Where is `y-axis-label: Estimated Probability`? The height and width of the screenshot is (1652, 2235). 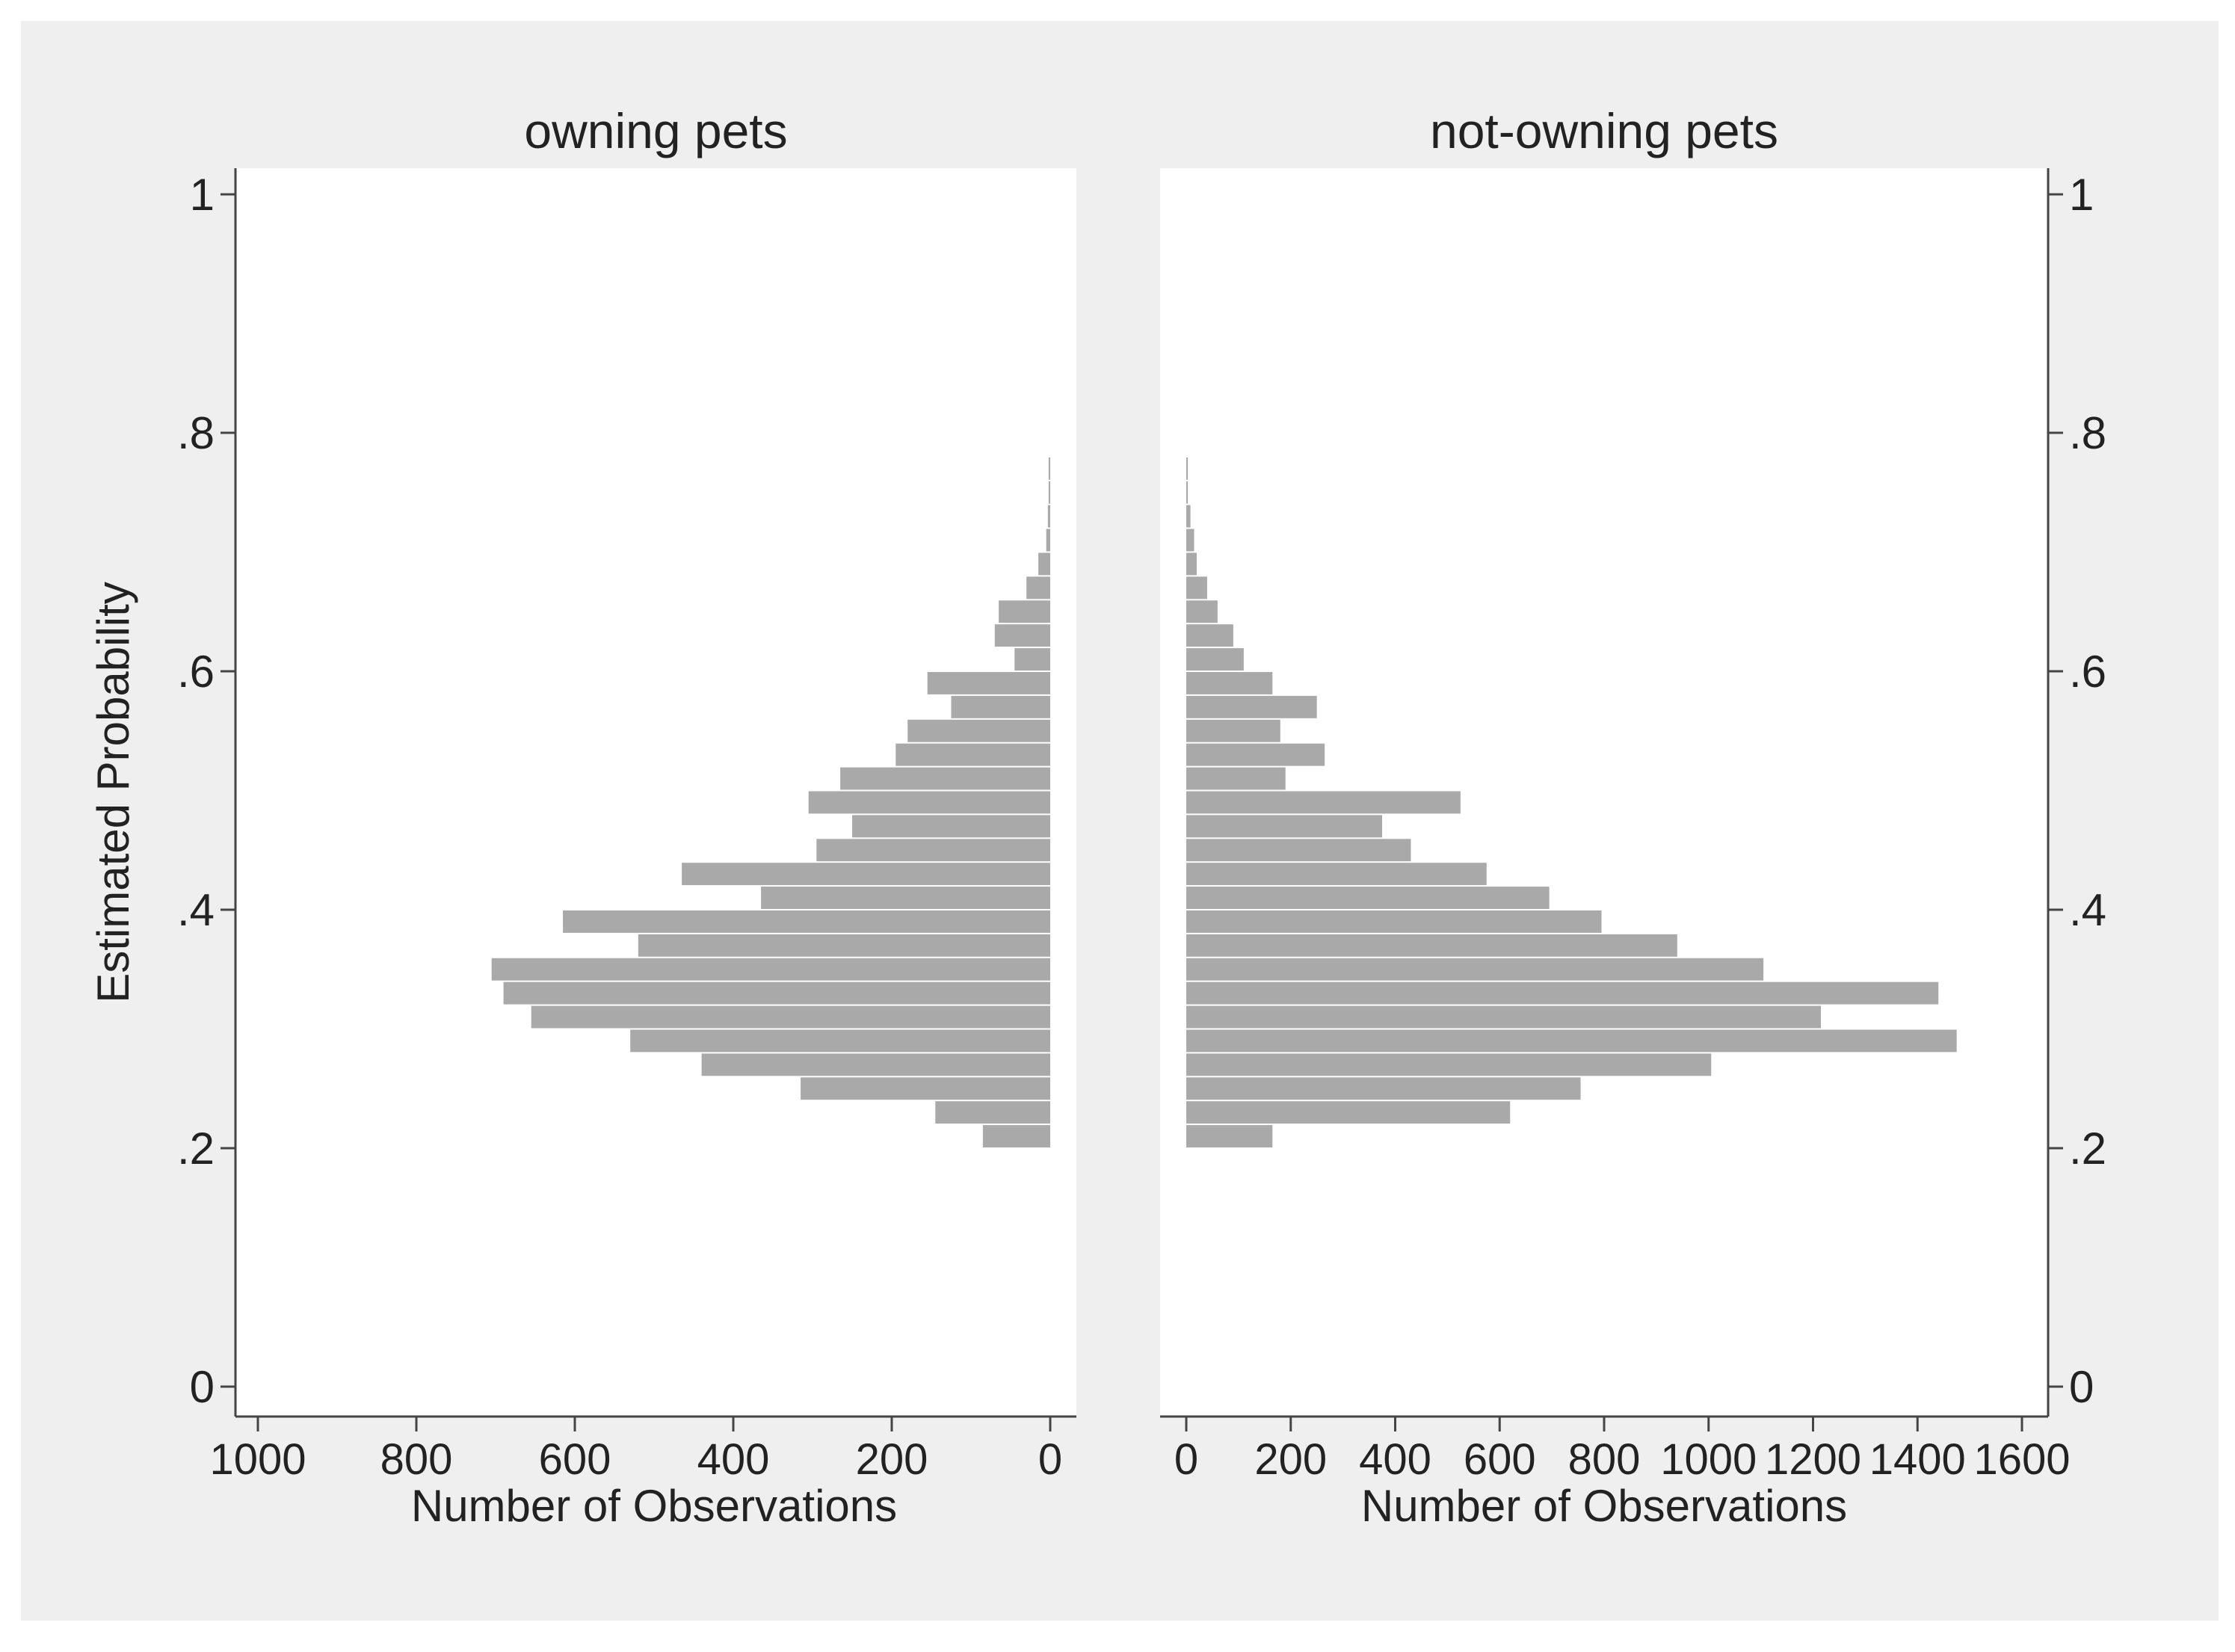
y-axis-label: Estimated Probability is located at coordinates (113, 793).